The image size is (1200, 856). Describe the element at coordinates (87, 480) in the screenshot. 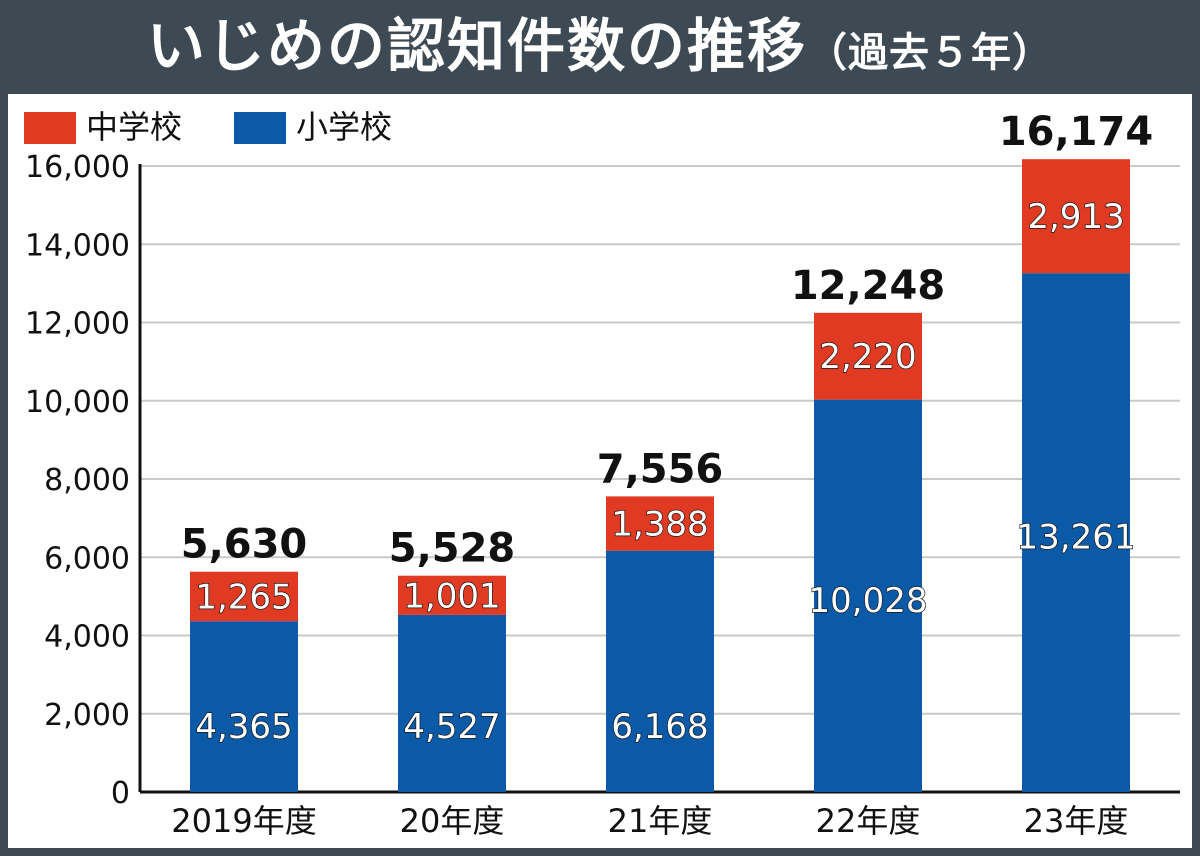

I see `y-tick-label: 8,000` at that location.